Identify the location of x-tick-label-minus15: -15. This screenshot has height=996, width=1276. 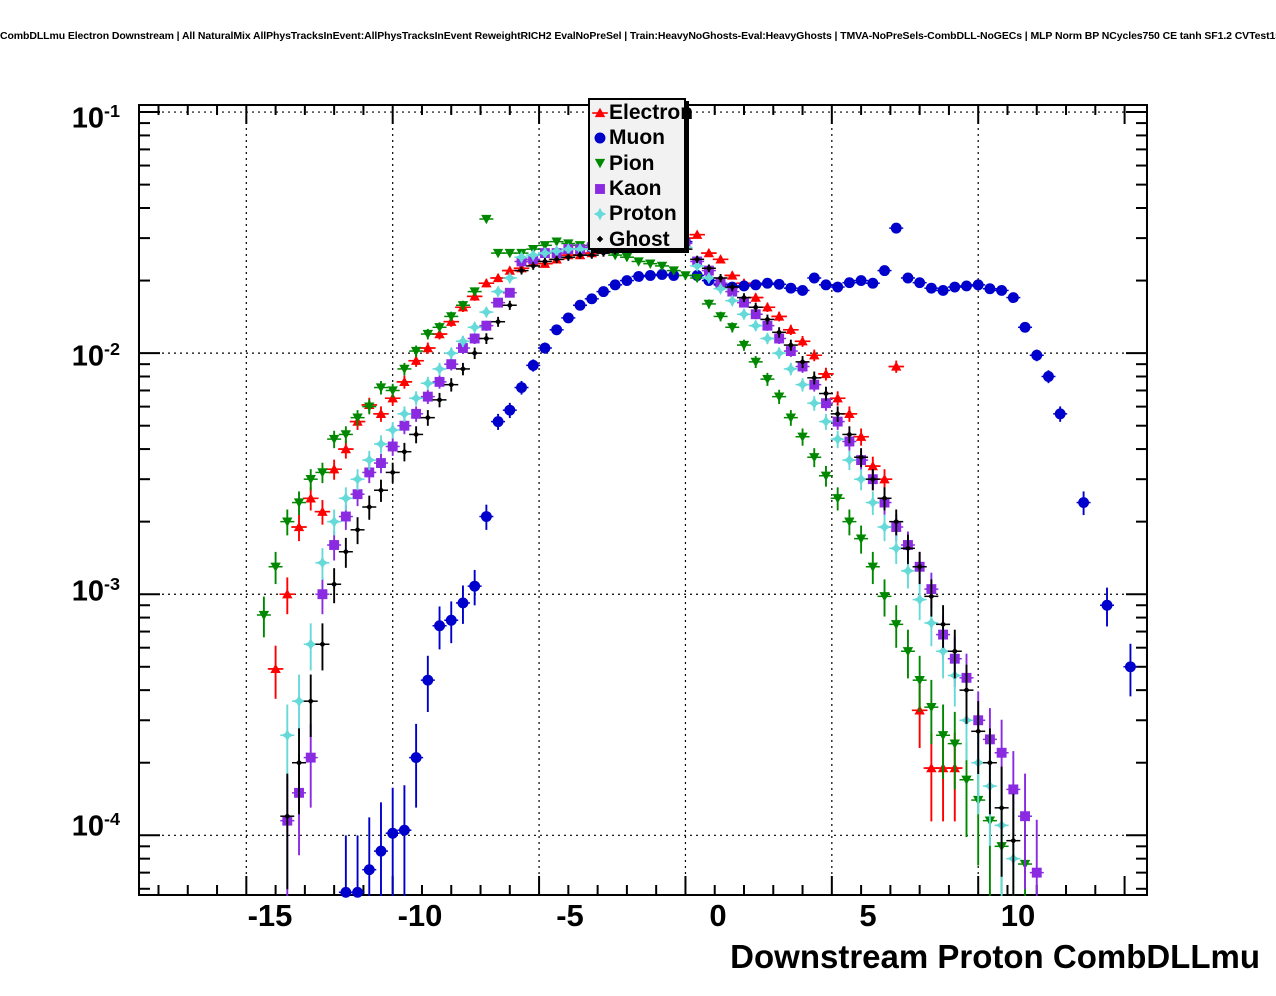
(270, 915).